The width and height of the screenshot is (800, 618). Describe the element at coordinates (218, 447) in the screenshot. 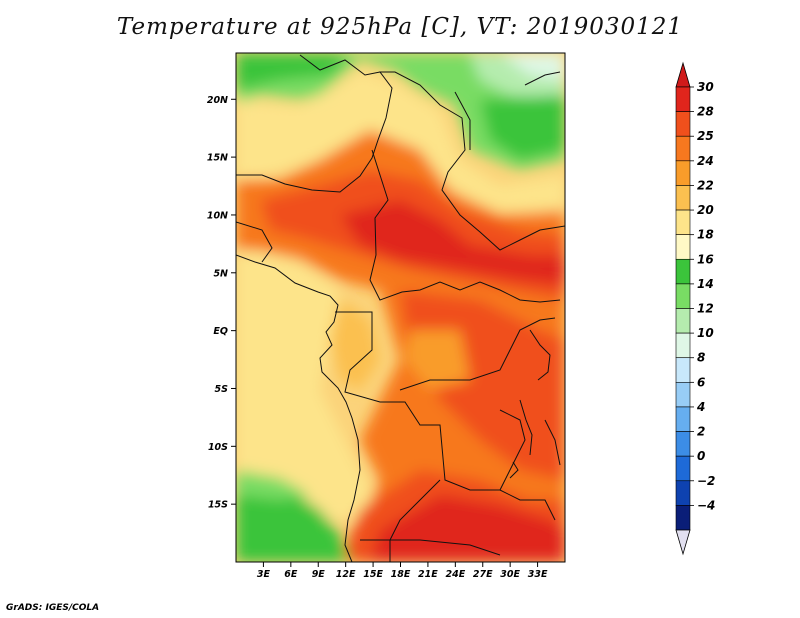

I see `lat-tick-label: 10S` at that location.